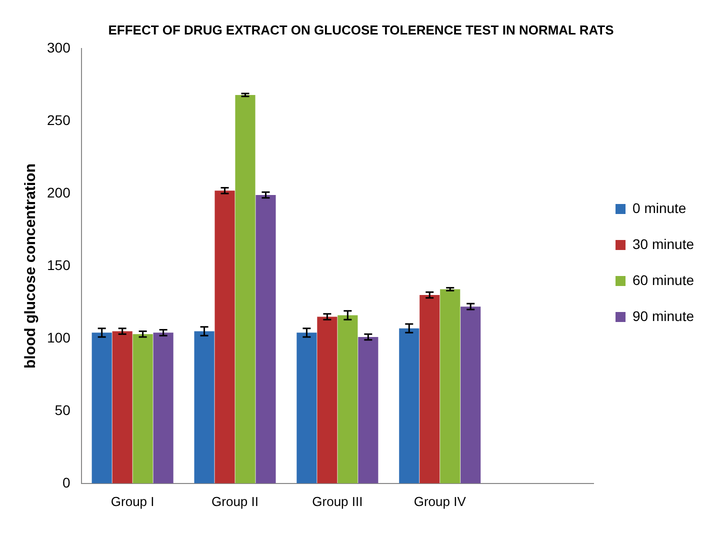  Describe the element at coordinates (337, 501) in the screenshot. I see `x-tick-label: Group III` at that location.